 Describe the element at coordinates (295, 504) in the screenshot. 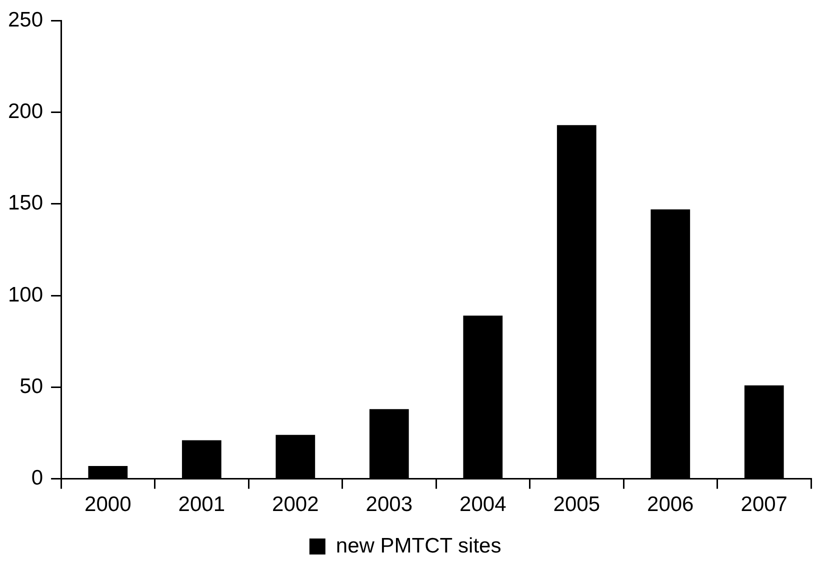

I see `x-tick-label: 2002` at that location.